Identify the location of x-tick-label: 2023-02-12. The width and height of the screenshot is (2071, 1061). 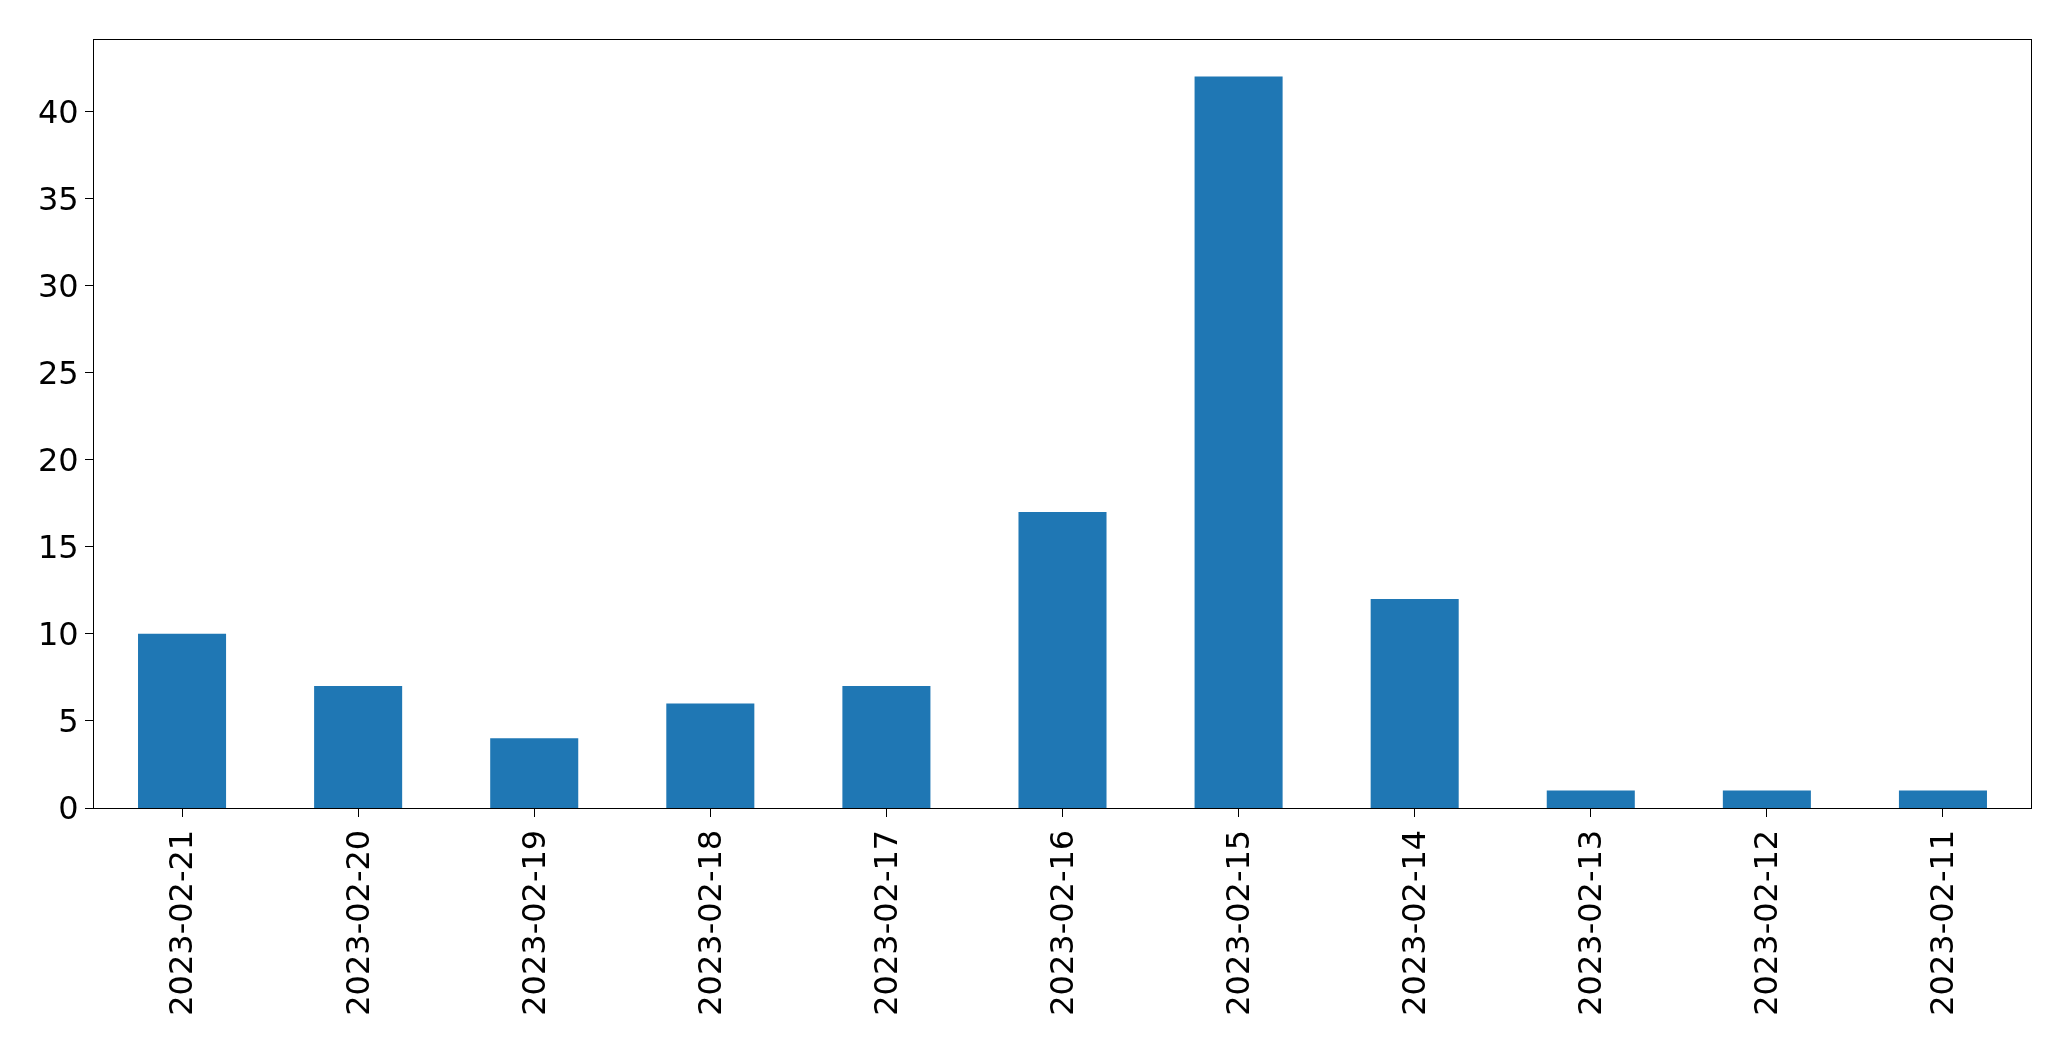
(1766, 922).